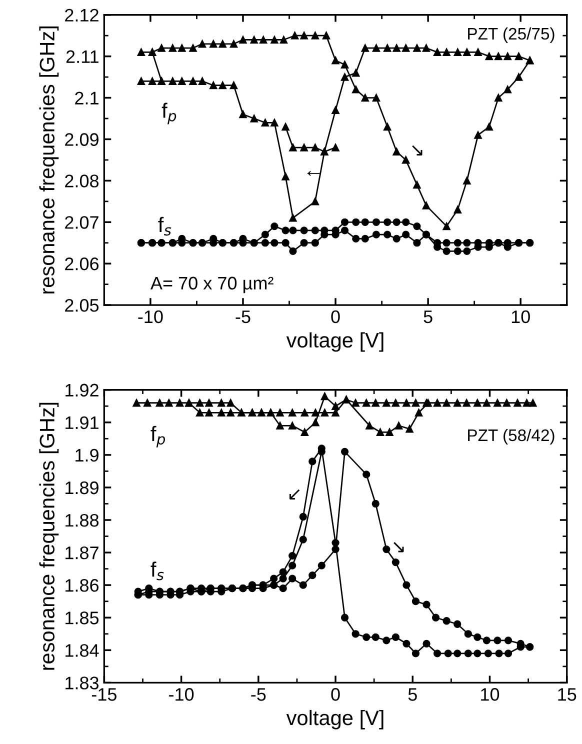 The image size is (582, 744). I want to click on annotation: PZT (58/42), so click(511, 436).